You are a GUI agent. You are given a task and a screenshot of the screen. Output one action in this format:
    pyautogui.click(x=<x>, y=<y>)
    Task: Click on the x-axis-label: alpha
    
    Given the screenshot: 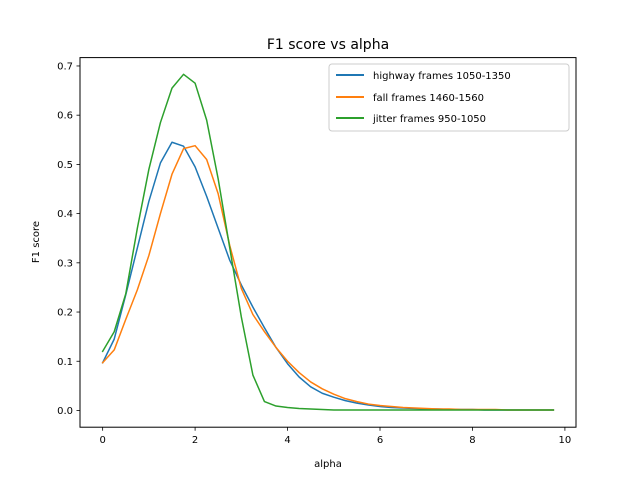 What is the action you would take?
    pyautogui.click(x=328, y=464)
    